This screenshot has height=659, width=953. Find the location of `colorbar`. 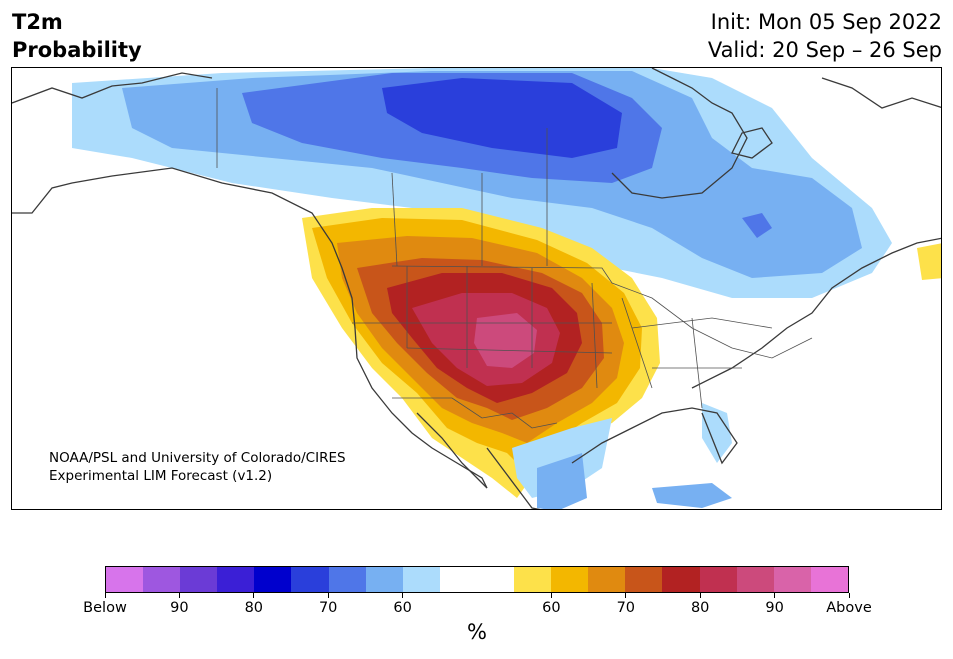

colorbar is located at coordinates (477, 579).